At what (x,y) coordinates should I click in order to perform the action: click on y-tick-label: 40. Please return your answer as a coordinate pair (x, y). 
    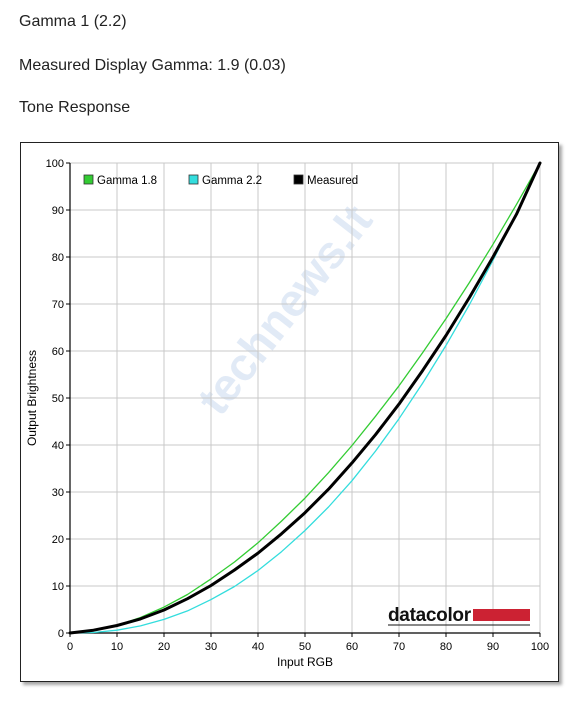
    Looking at the image, I should click on (58, 446).